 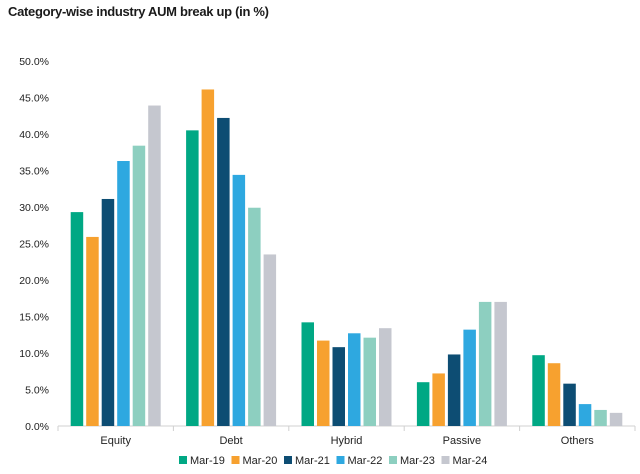 I want to click on legend-label: Mar-24, so click(x=470, y=461).